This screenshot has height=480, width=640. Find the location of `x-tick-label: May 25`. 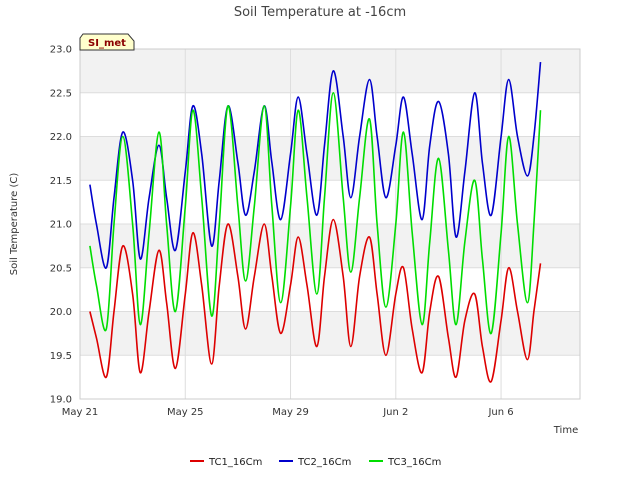

x-tick-label: May 25 is located at coordinates (185, 412).